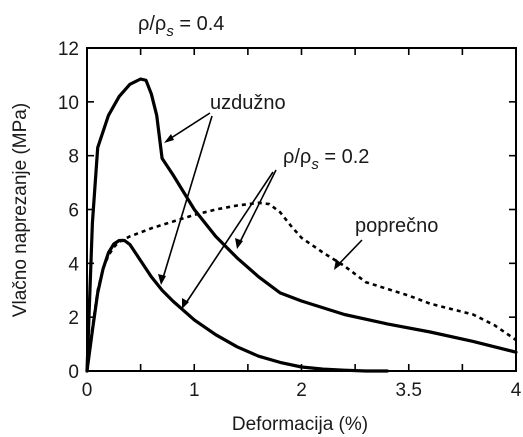  I want to click on y-tick-label: 10, so click(68, 103).